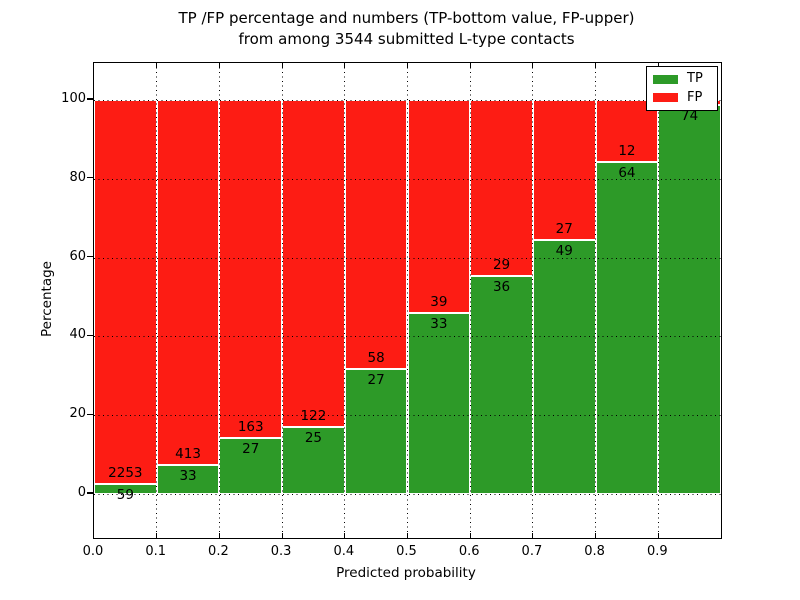  Describe the element at coordinates (93, 551) in the screenshot. I see `x-tick-label: 0.0` at that location.